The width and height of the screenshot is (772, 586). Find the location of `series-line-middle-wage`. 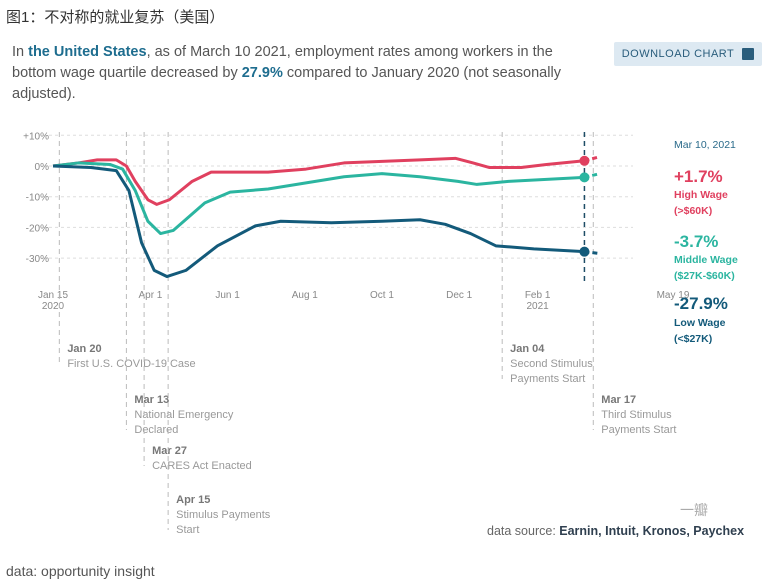

series-line-middle-wage is located at coordinates (318, 198).